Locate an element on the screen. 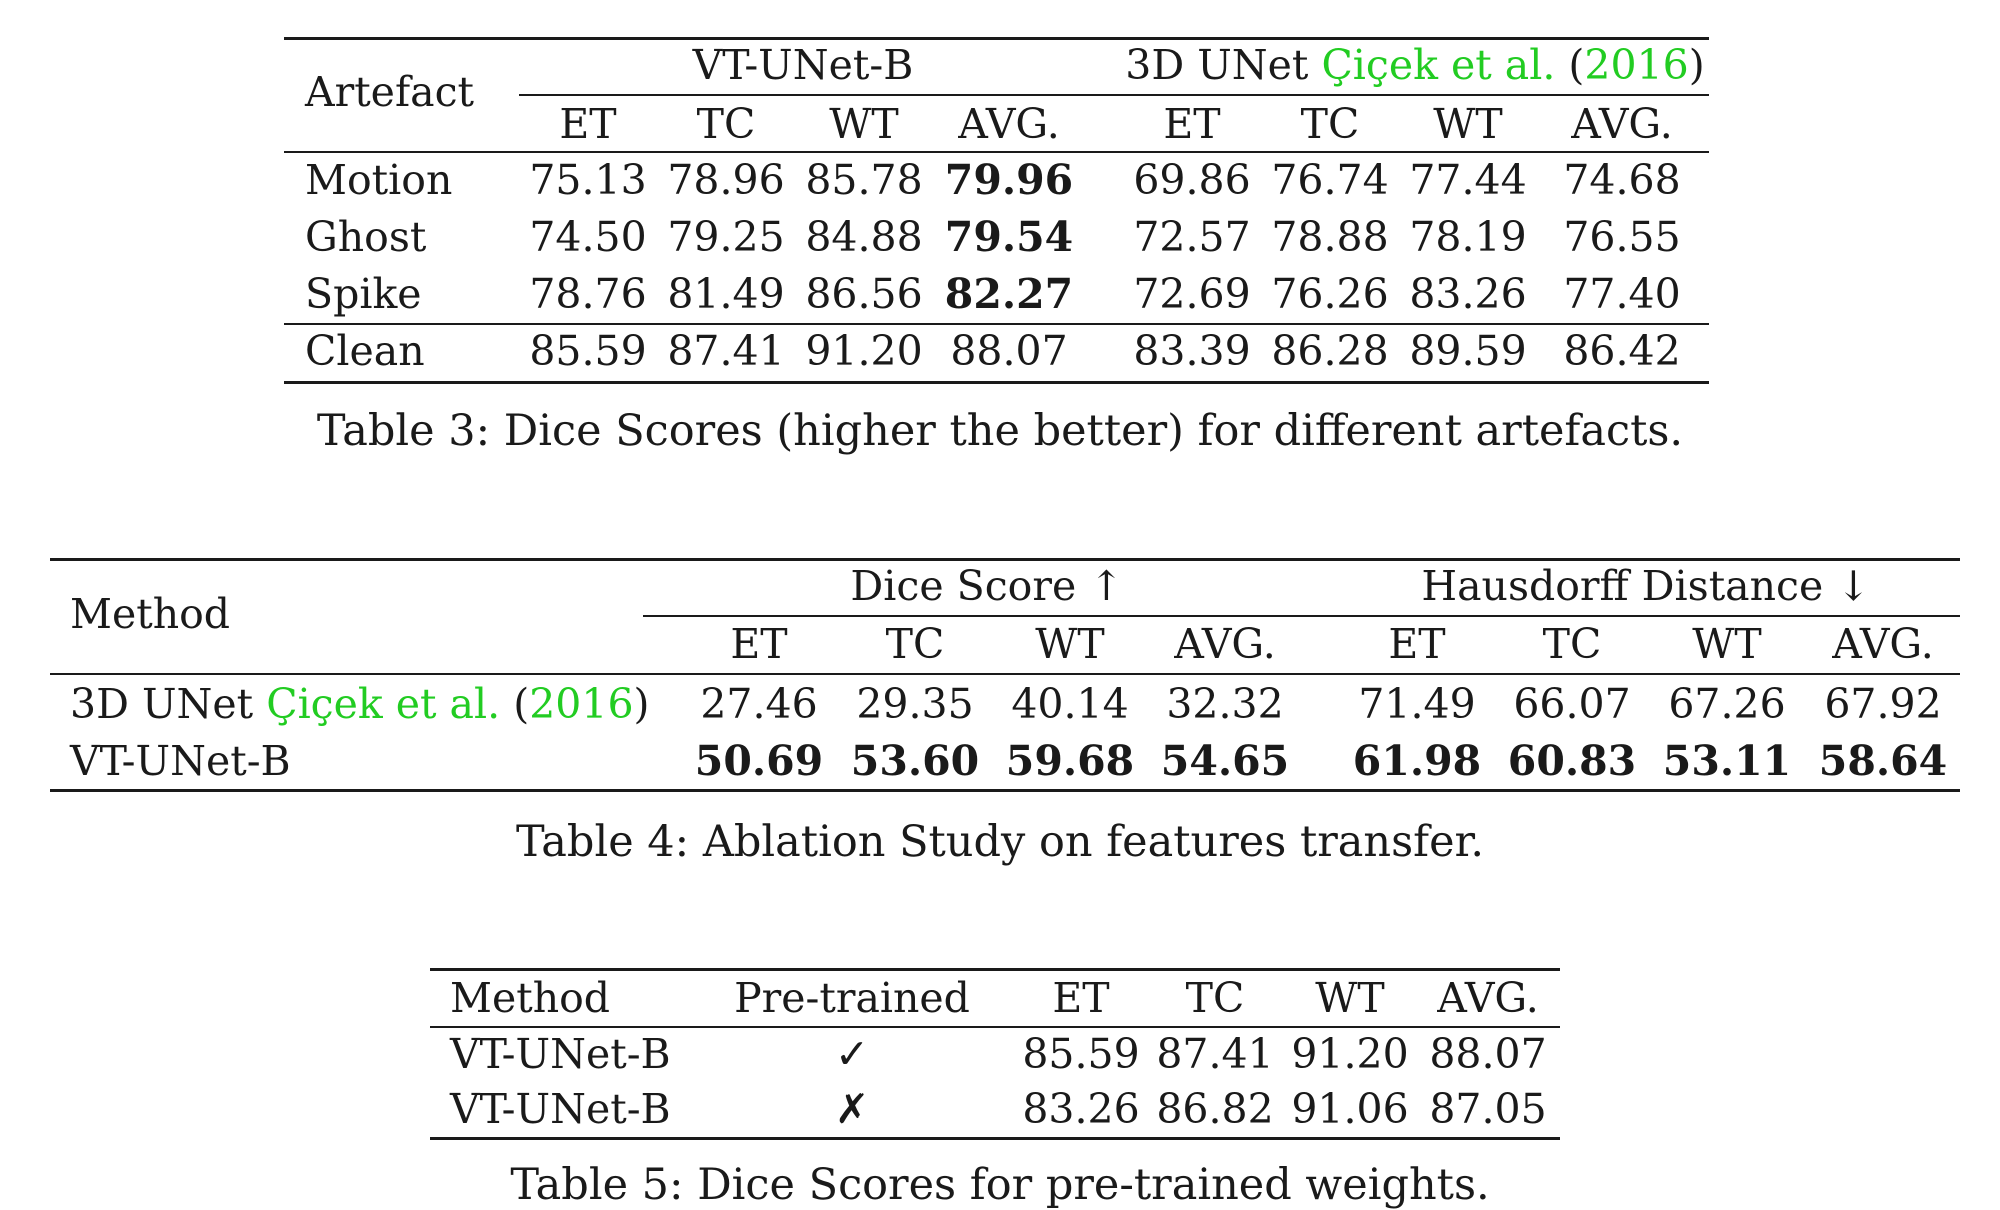 This screenshot has height=1210, width=2000. table-5-cell: 88.07 is located at coordinates (1488, 1054).